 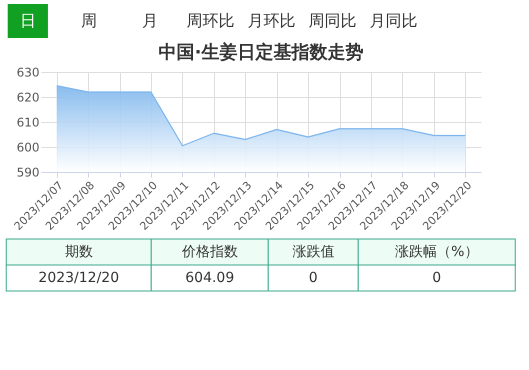 I want to click on text: 2023/12/20, so click(x=79, y=278).